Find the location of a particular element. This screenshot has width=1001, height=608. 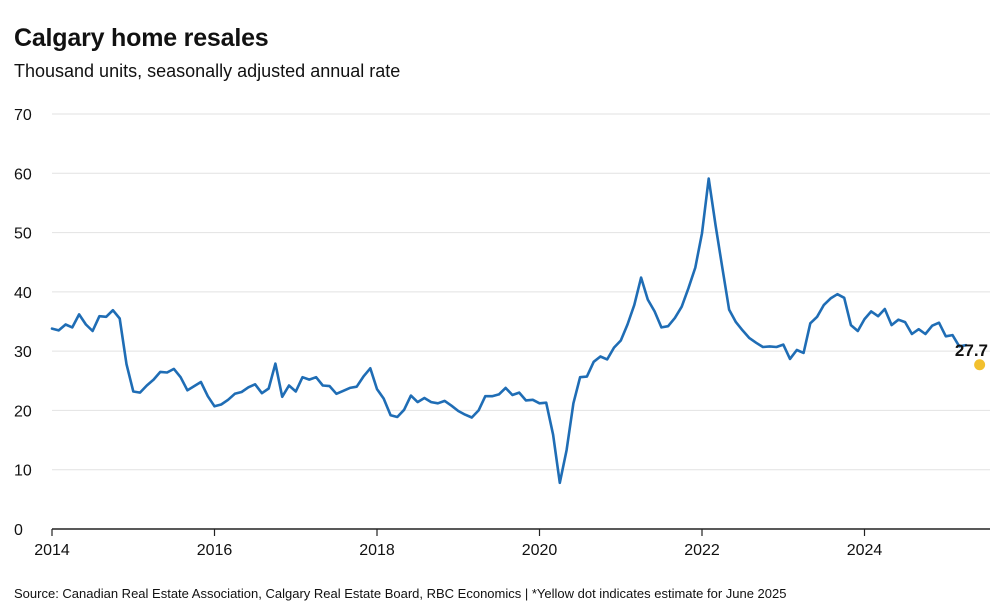

y-axis-ticks: 0 10 20 30 40 50 60 70 is located at coordinates (23, 323).